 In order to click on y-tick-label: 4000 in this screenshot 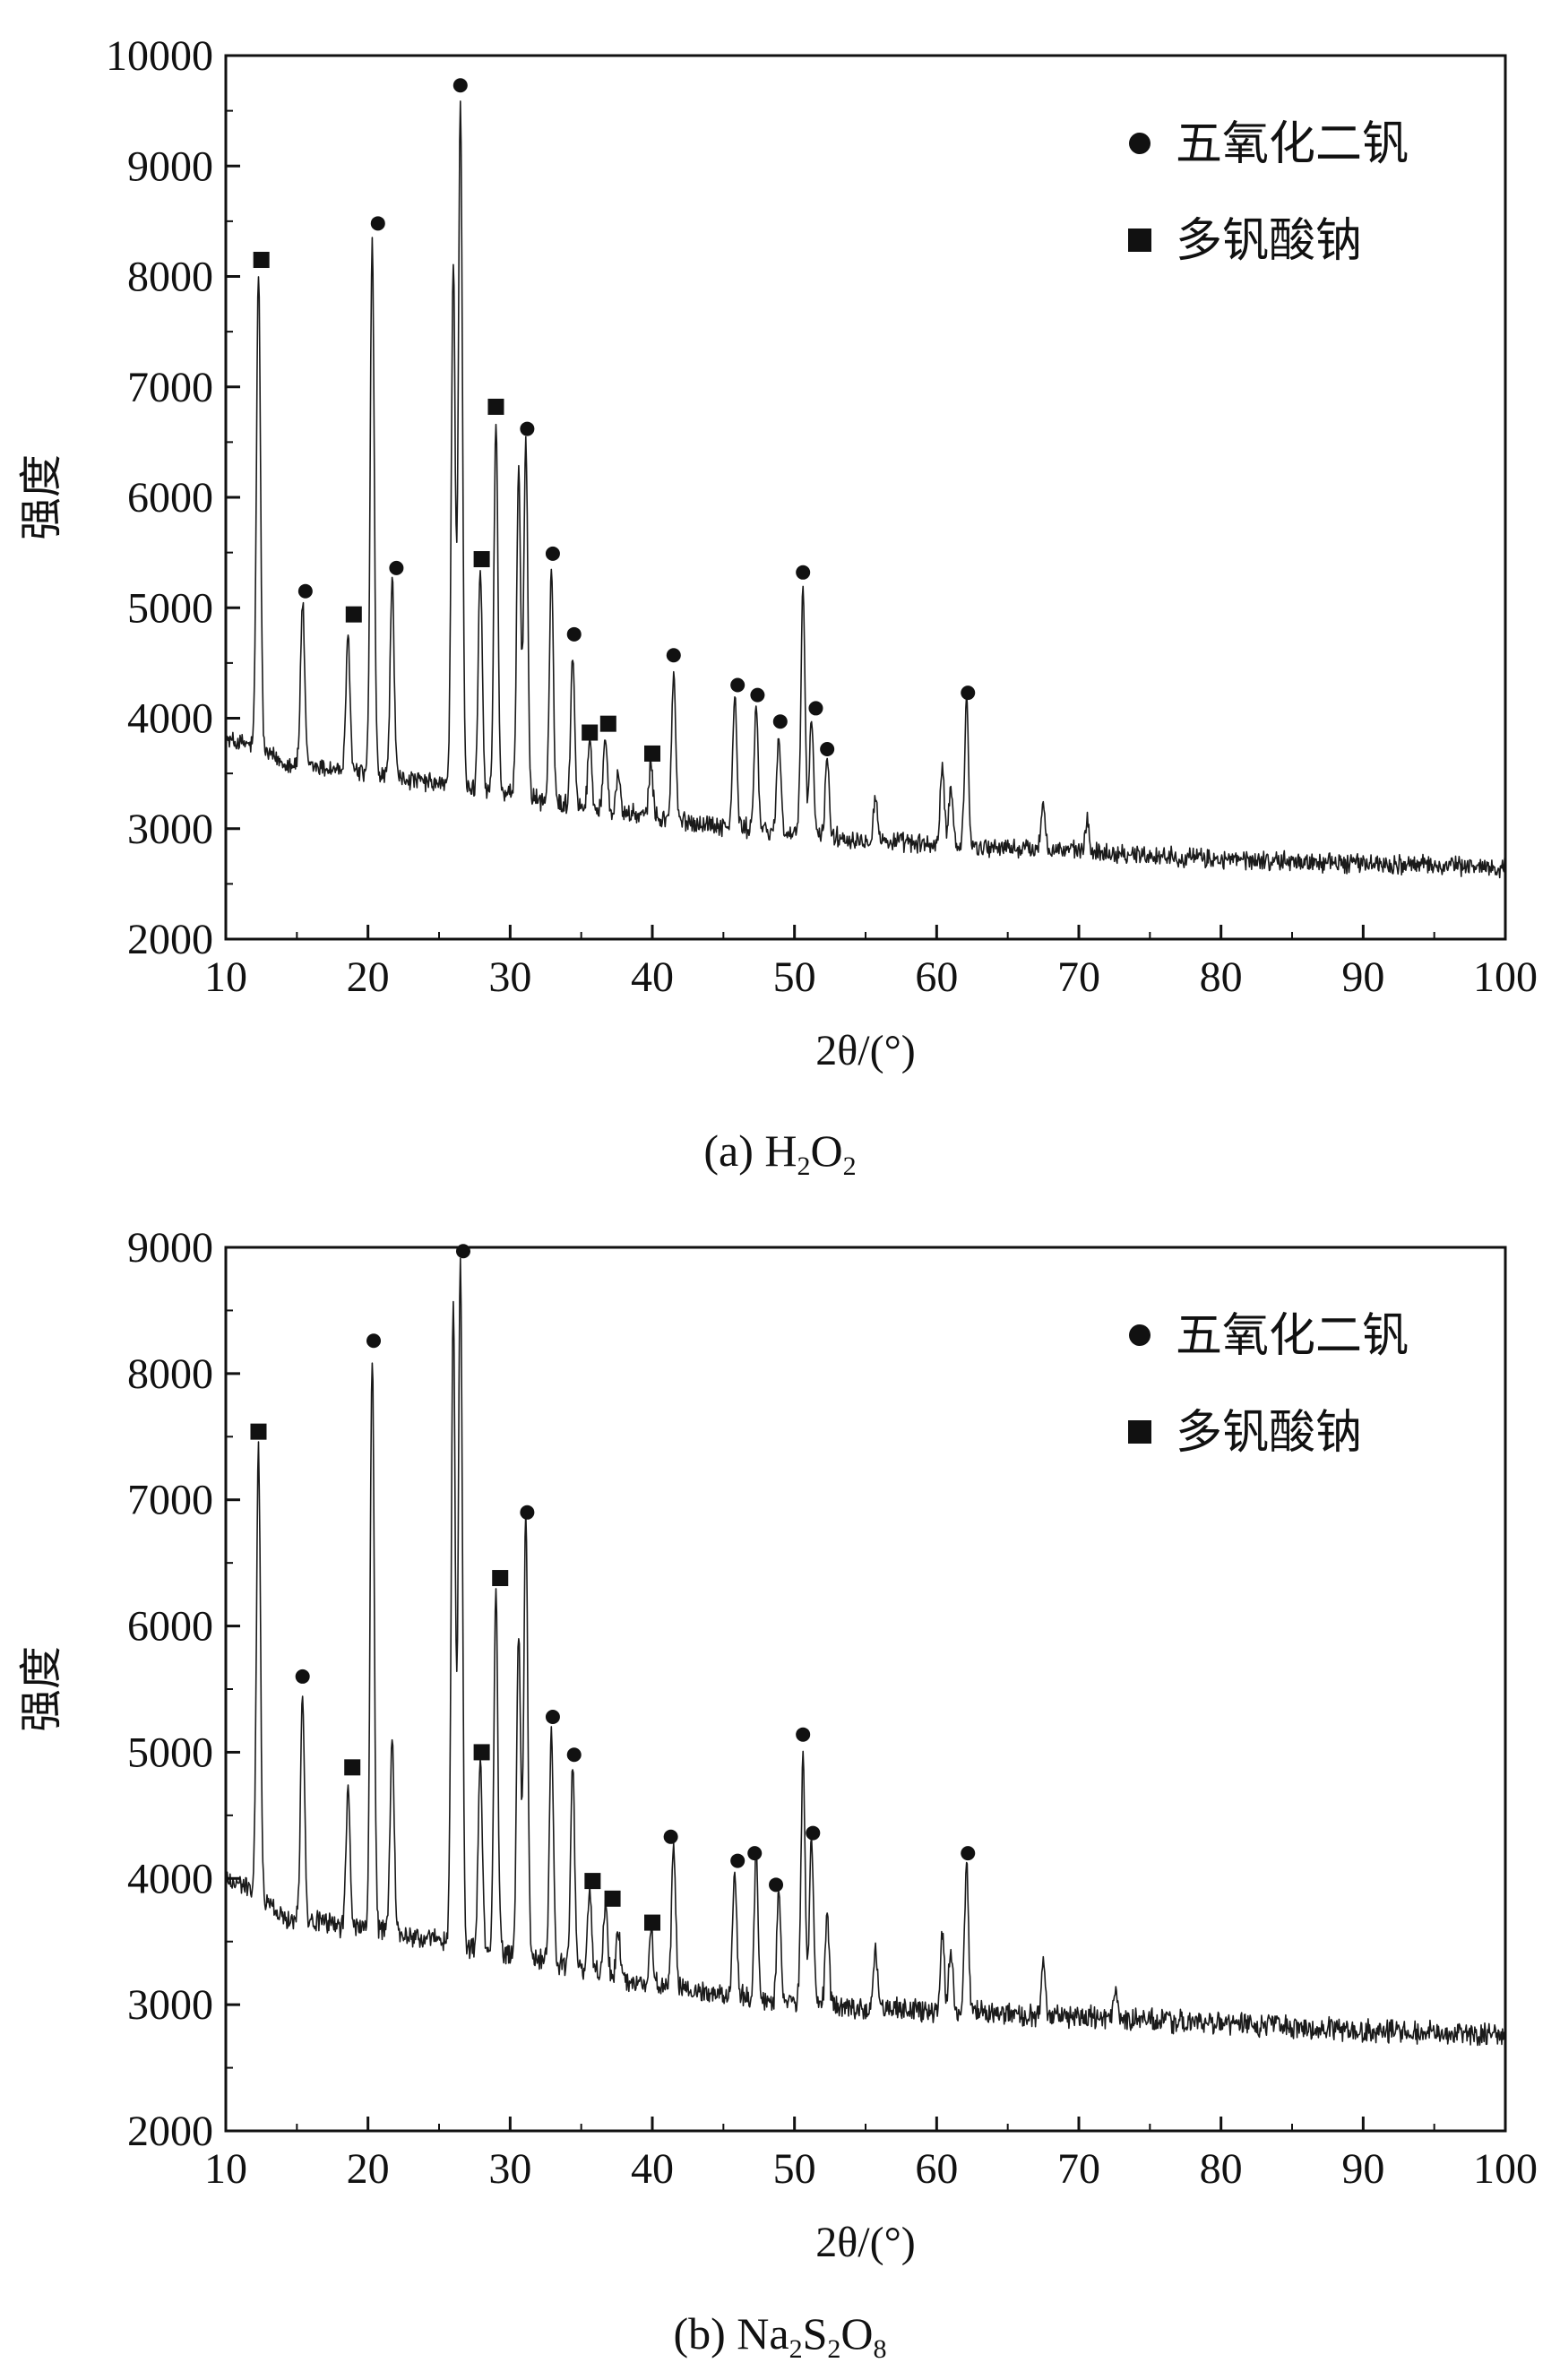, I will do `click(170, 1878)`.